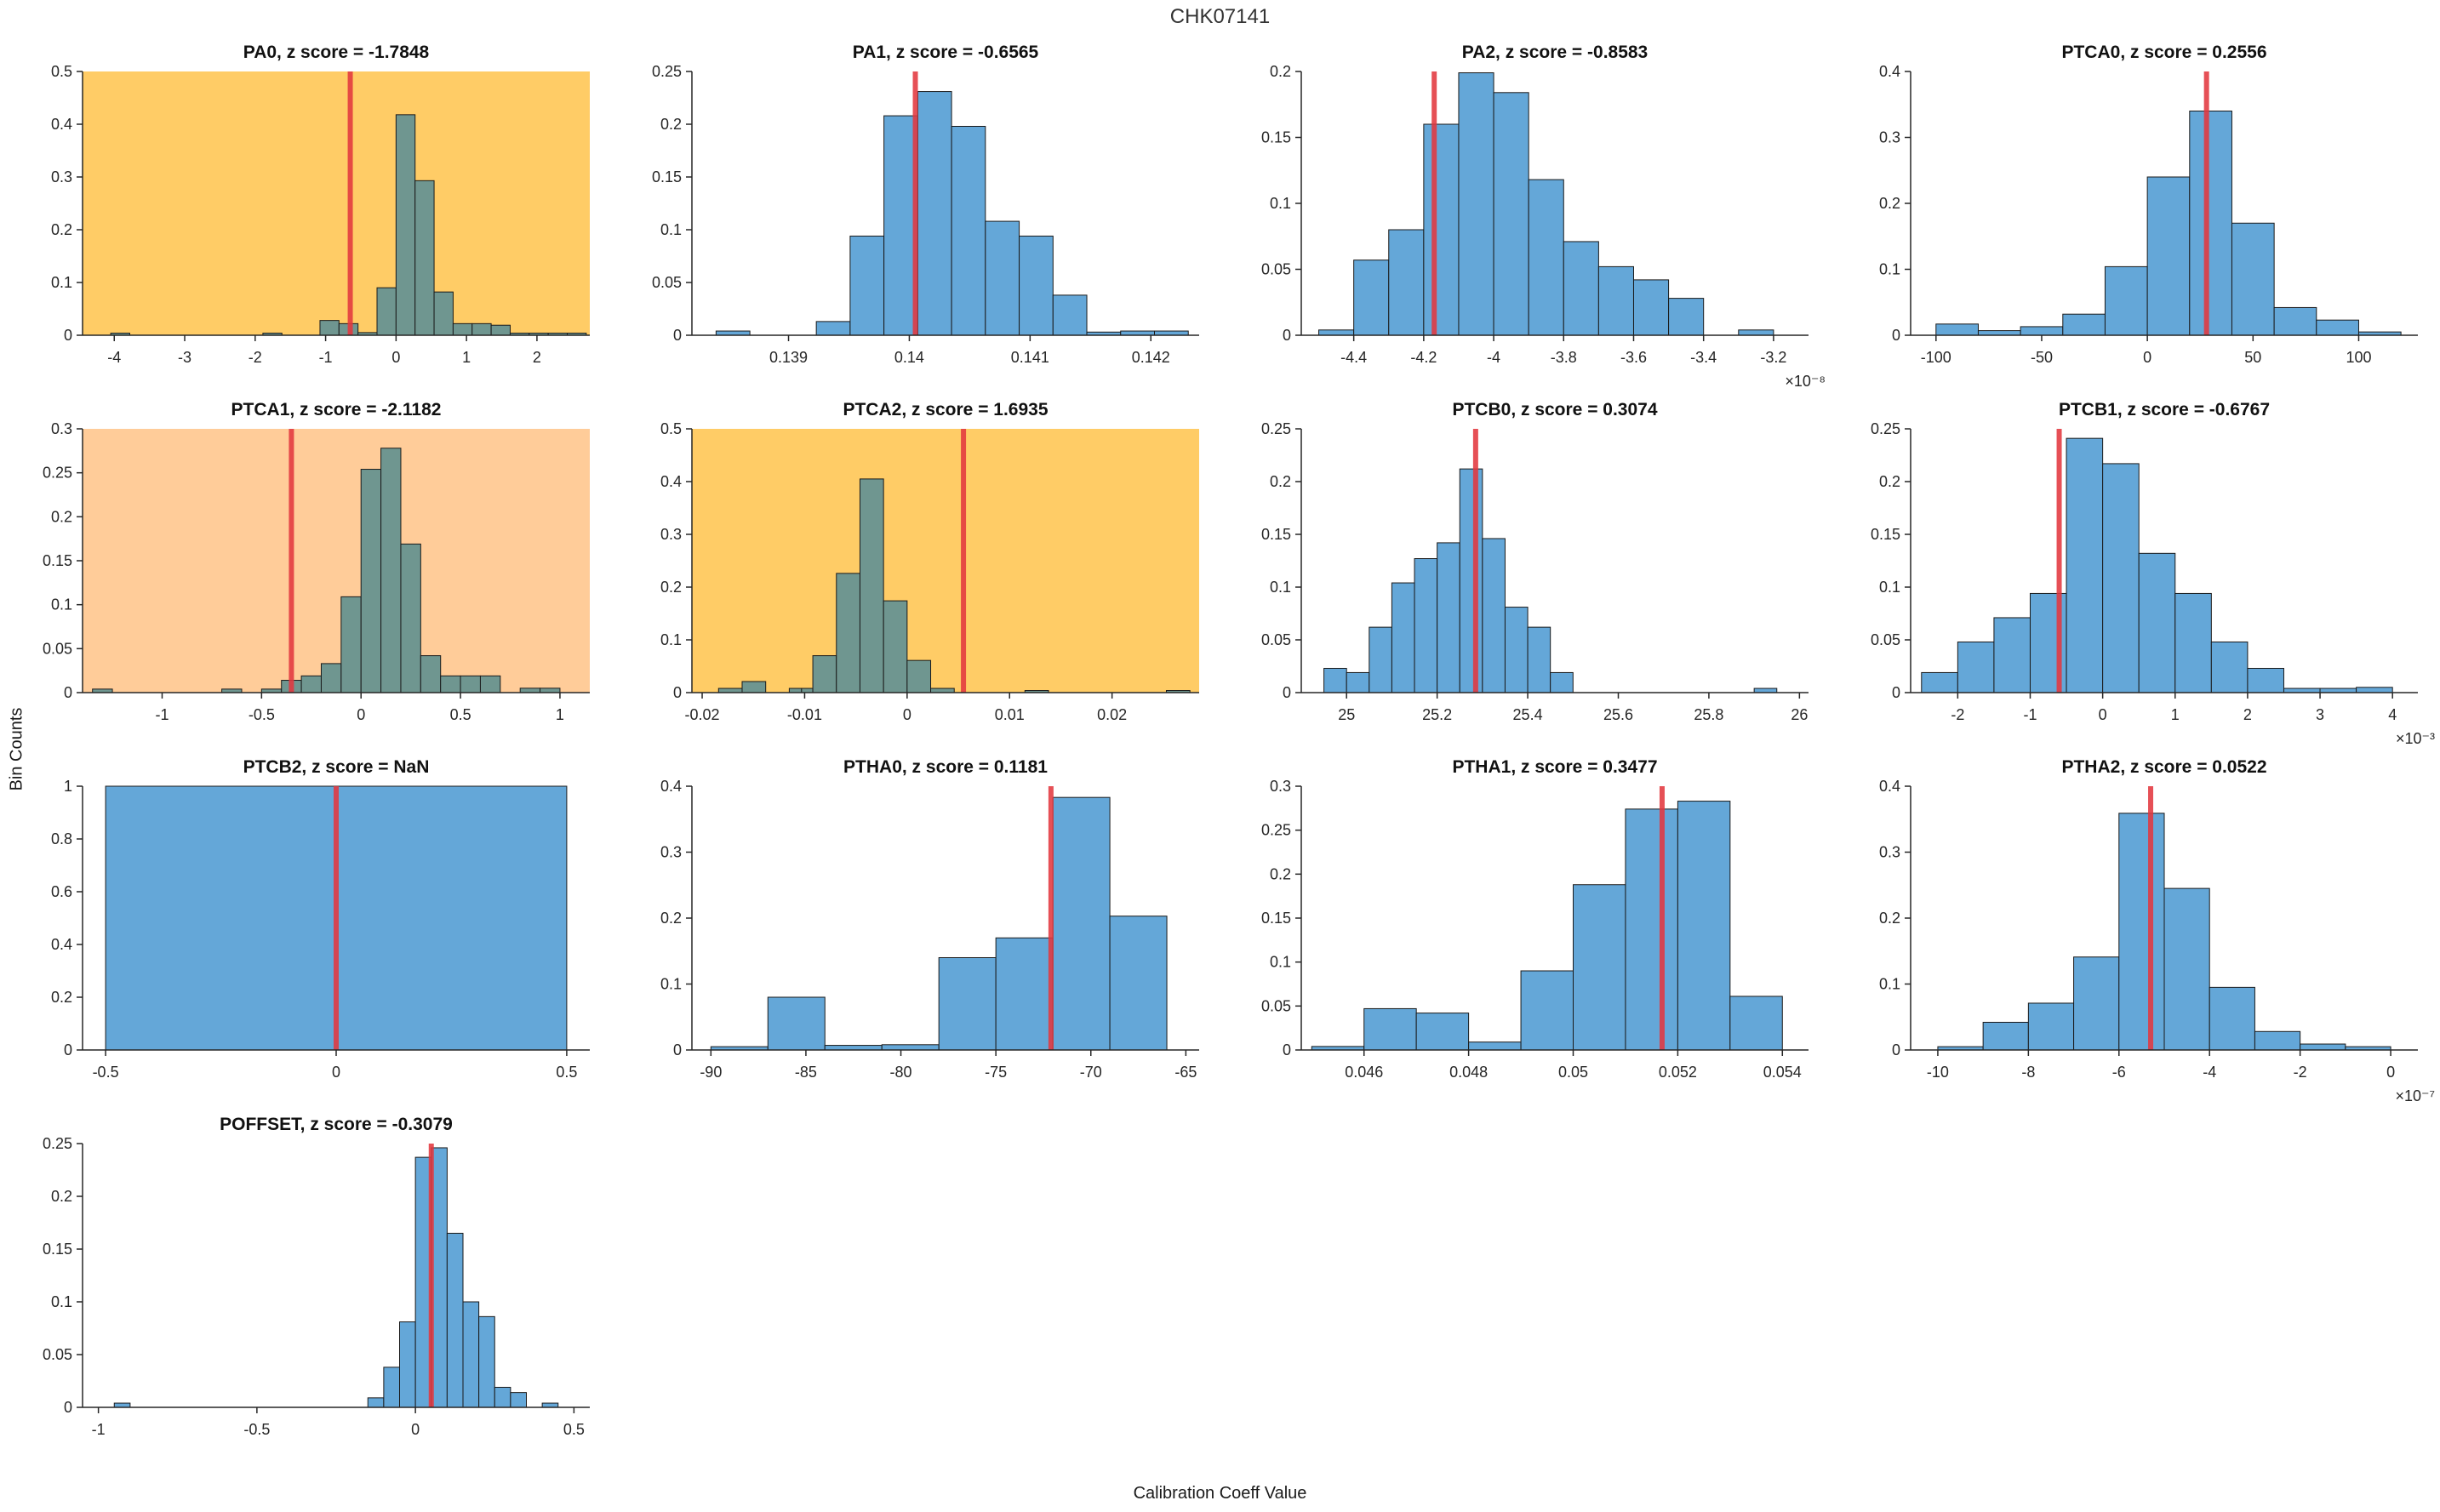 The height and width of the screenshot is (1512, 2440). What do you see at coordinates (2119, 1072) in the screenshot?
I see `x-tick-label: -6` at bounding box center [2119, 1072].